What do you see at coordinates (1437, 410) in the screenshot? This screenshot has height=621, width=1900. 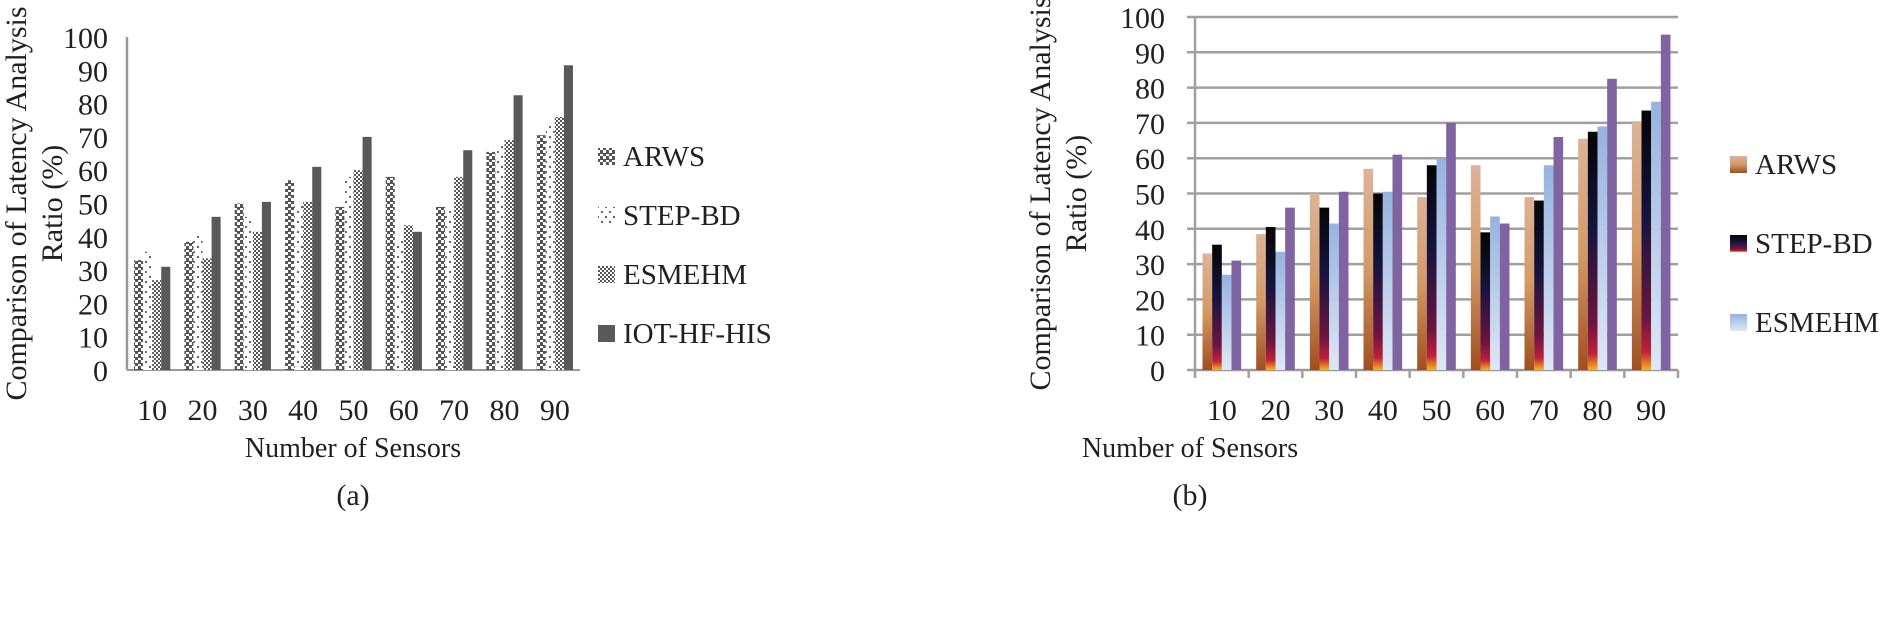 I see `x-tick-label: 50` at bounding box center [1437, 410].